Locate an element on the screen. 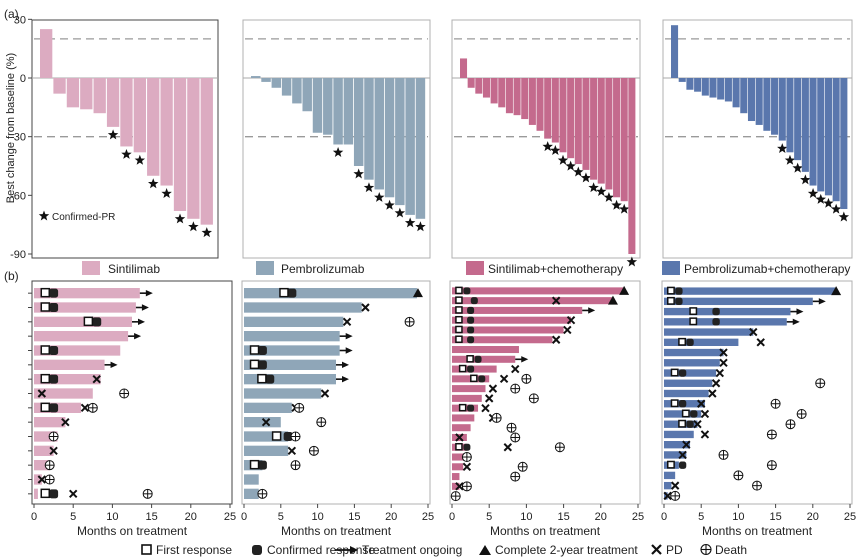  legend-label-sintilimab-chemo: Sintilimab+chemotherapy is located at coordinates (555, 269).